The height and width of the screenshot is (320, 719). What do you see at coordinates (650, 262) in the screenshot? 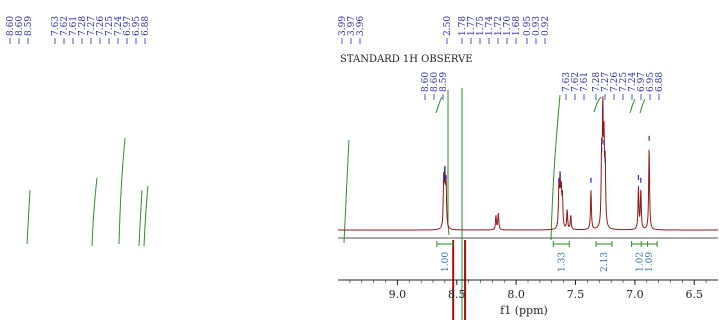
I see `integral-value: 1.09` at bounding box center [650, 262].